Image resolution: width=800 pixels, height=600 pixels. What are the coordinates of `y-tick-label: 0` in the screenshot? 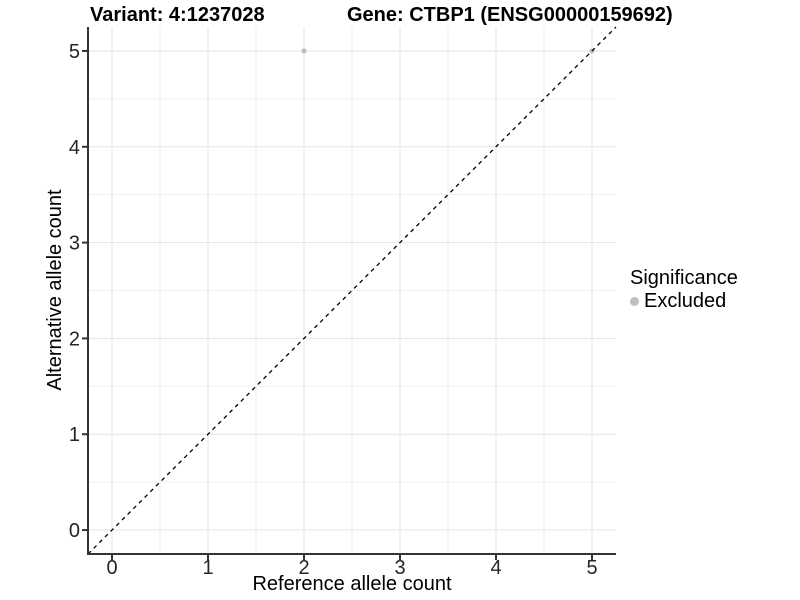 It's located at (74, 531).